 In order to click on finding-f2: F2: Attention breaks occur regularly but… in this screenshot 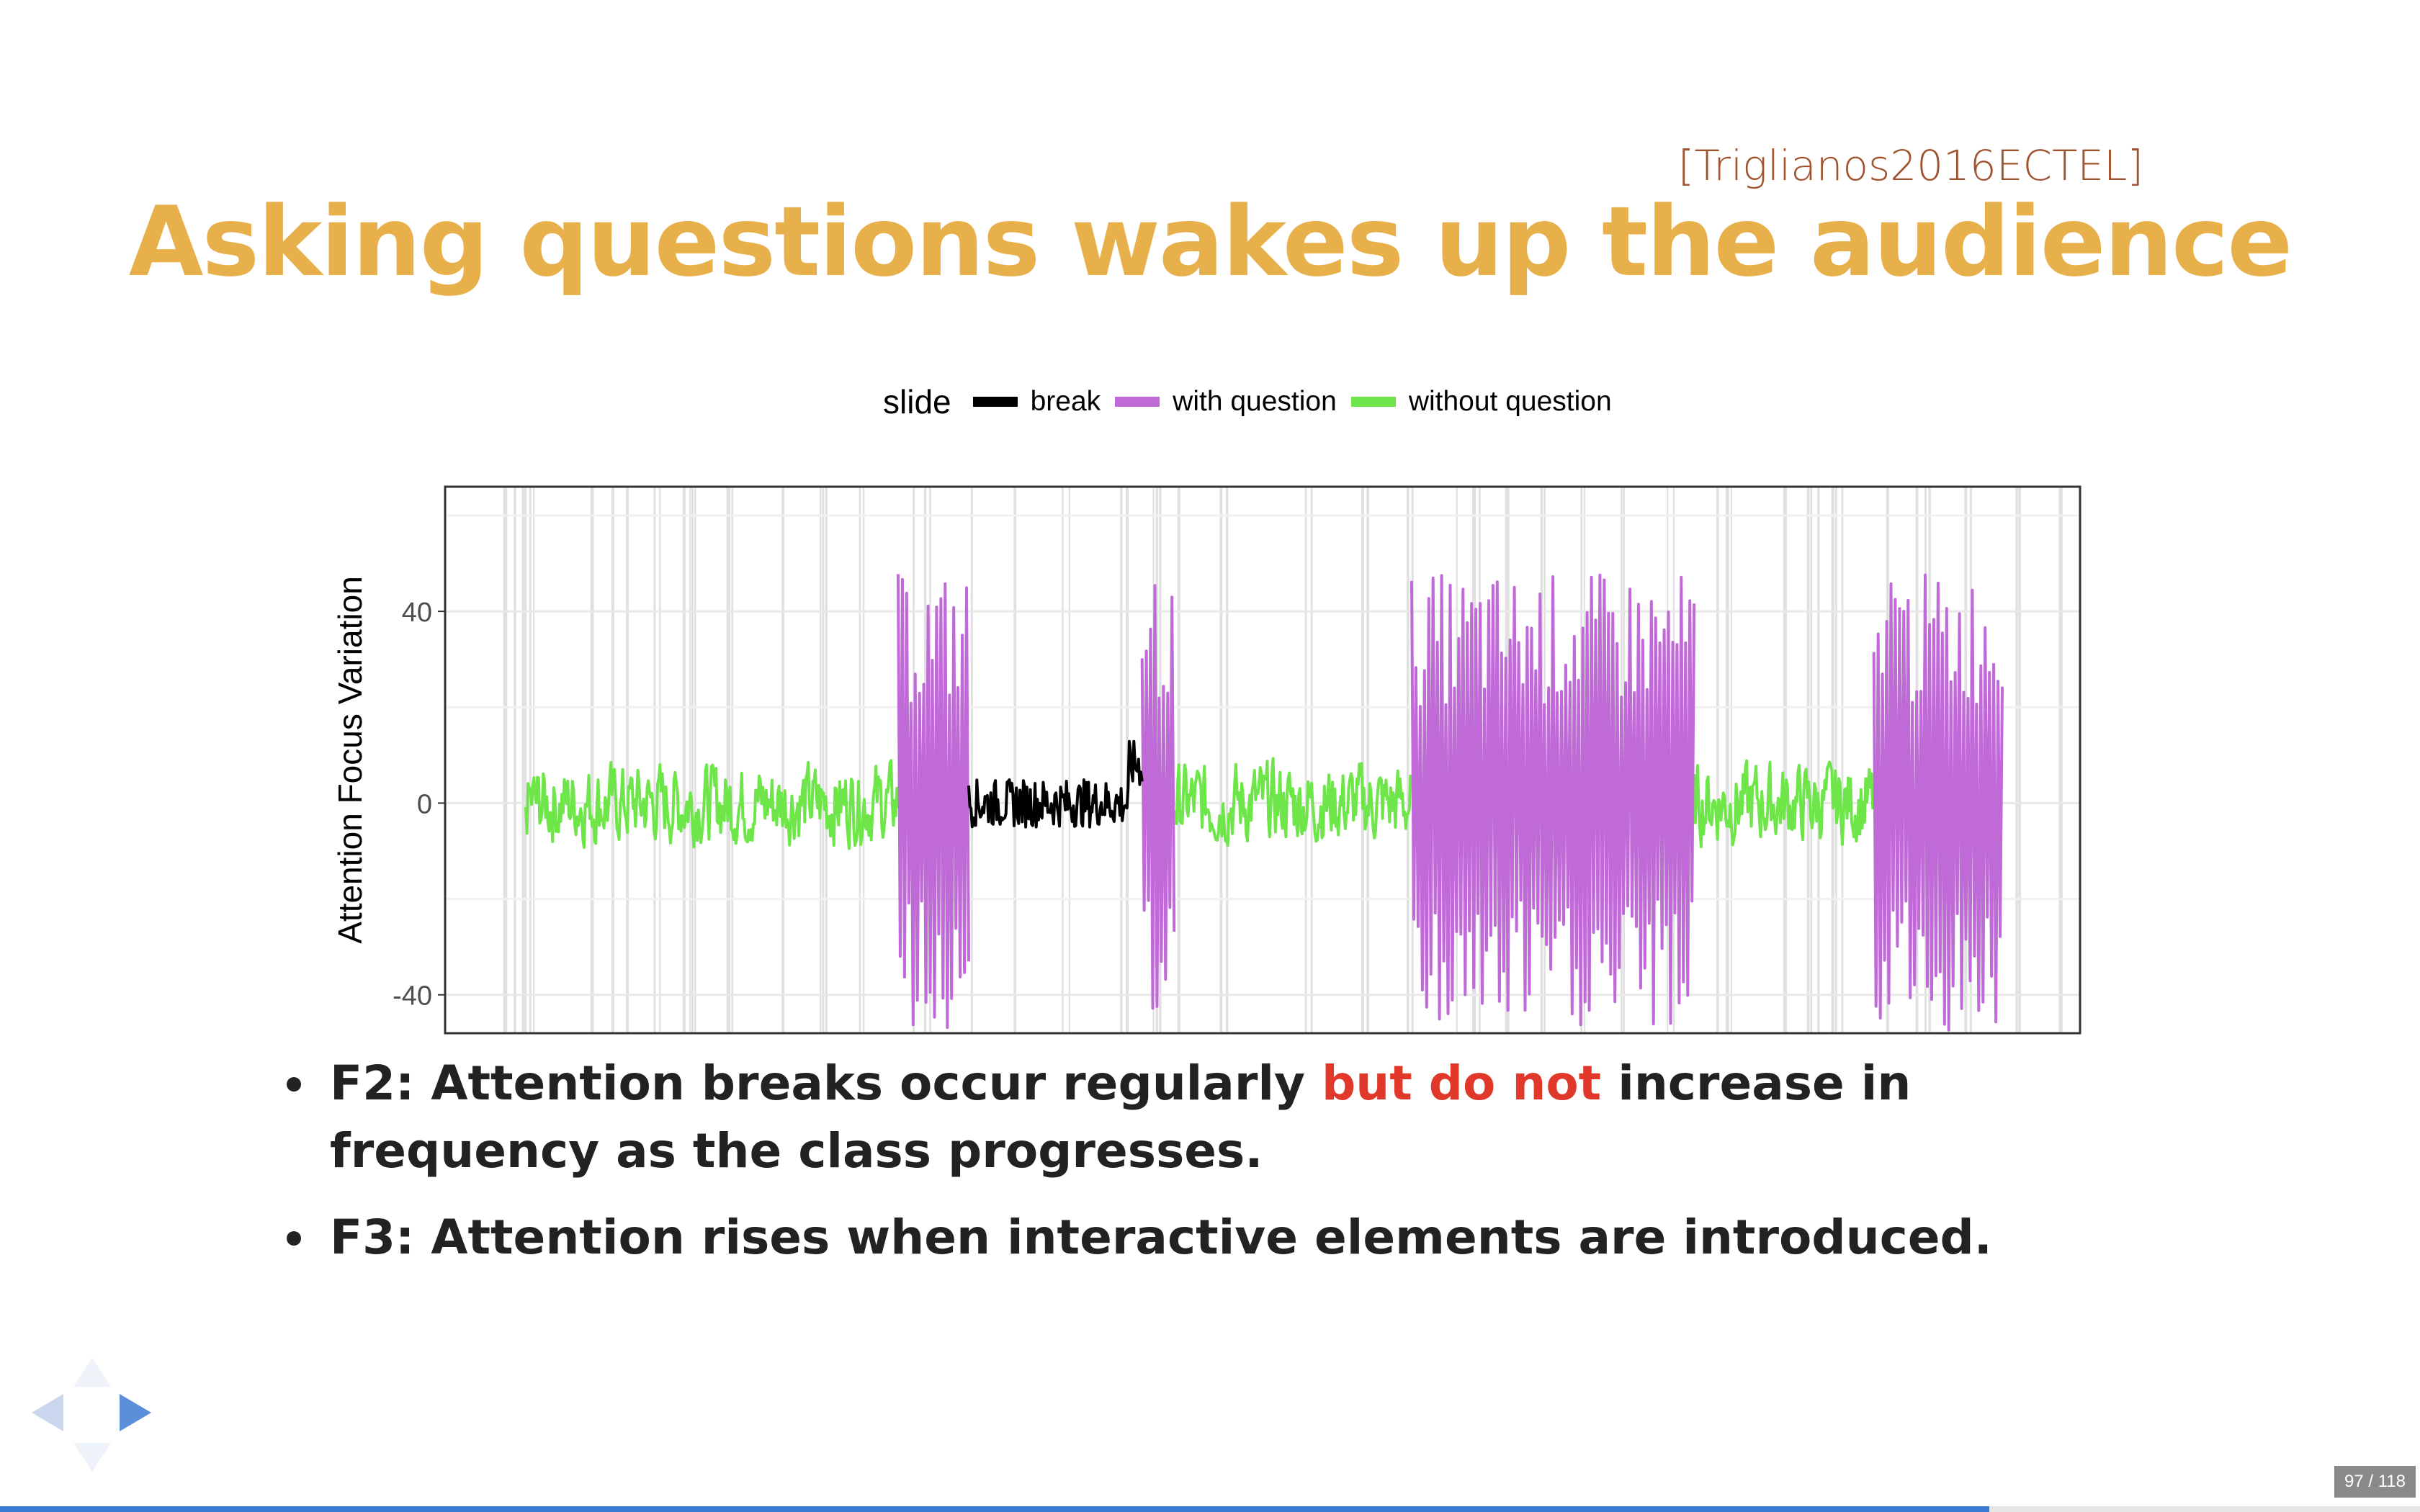, I will do `click(1217, 1117)`.